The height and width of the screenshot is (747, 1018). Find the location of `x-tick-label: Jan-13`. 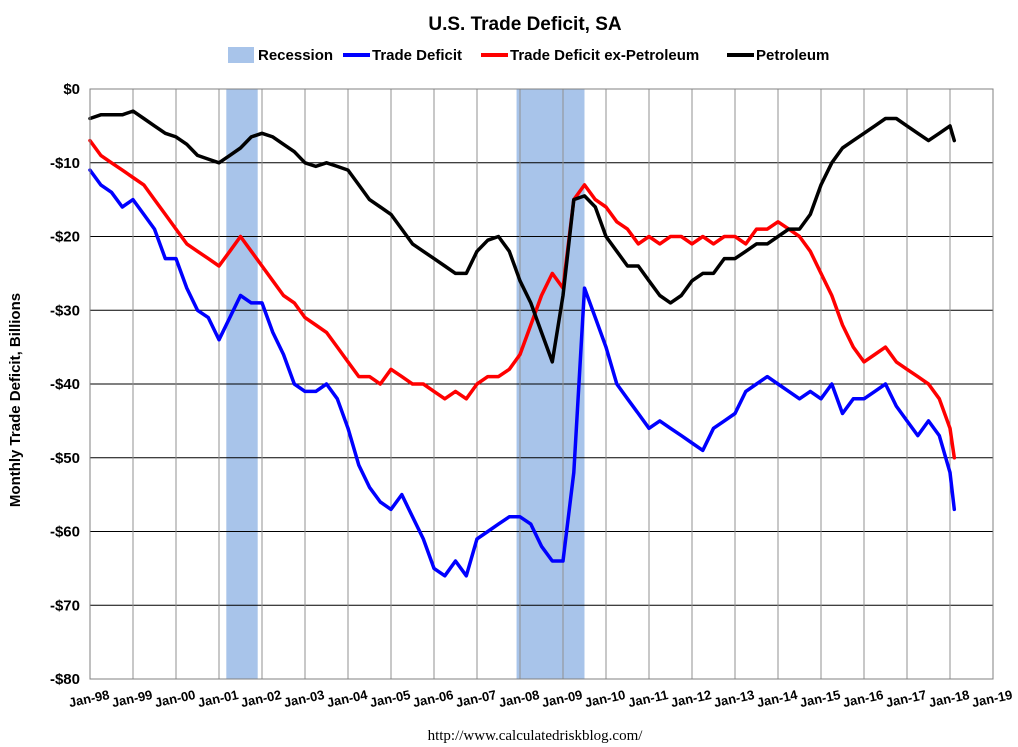

x-tick-label: Jan-13 is located at coordinates (733, 698).